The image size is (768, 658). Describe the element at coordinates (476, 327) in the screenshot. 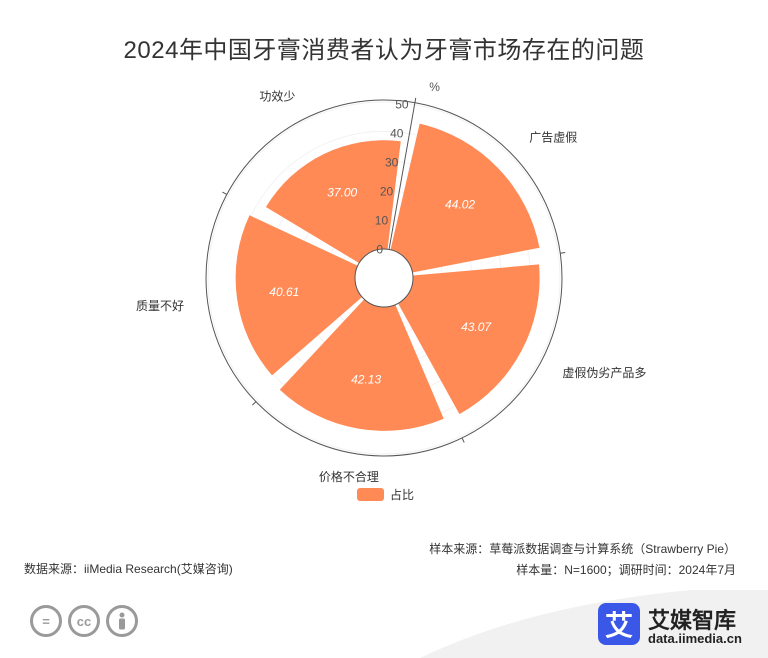

I see `value-label-2: 43.07` at that location.